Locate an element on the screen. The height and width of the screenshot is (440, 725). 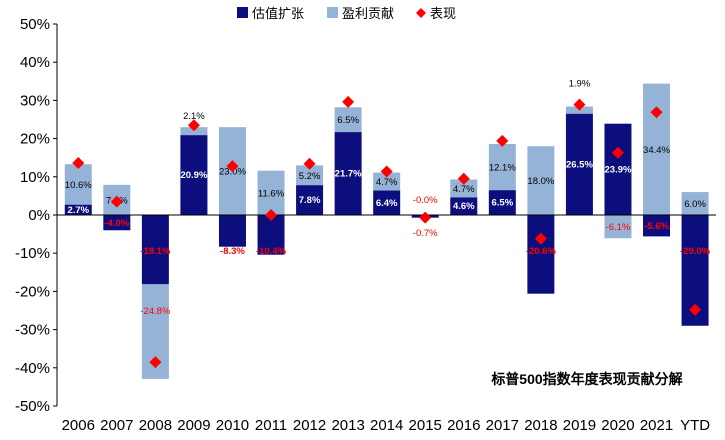
performance-point-2013 is located at coordinates (348, 101).